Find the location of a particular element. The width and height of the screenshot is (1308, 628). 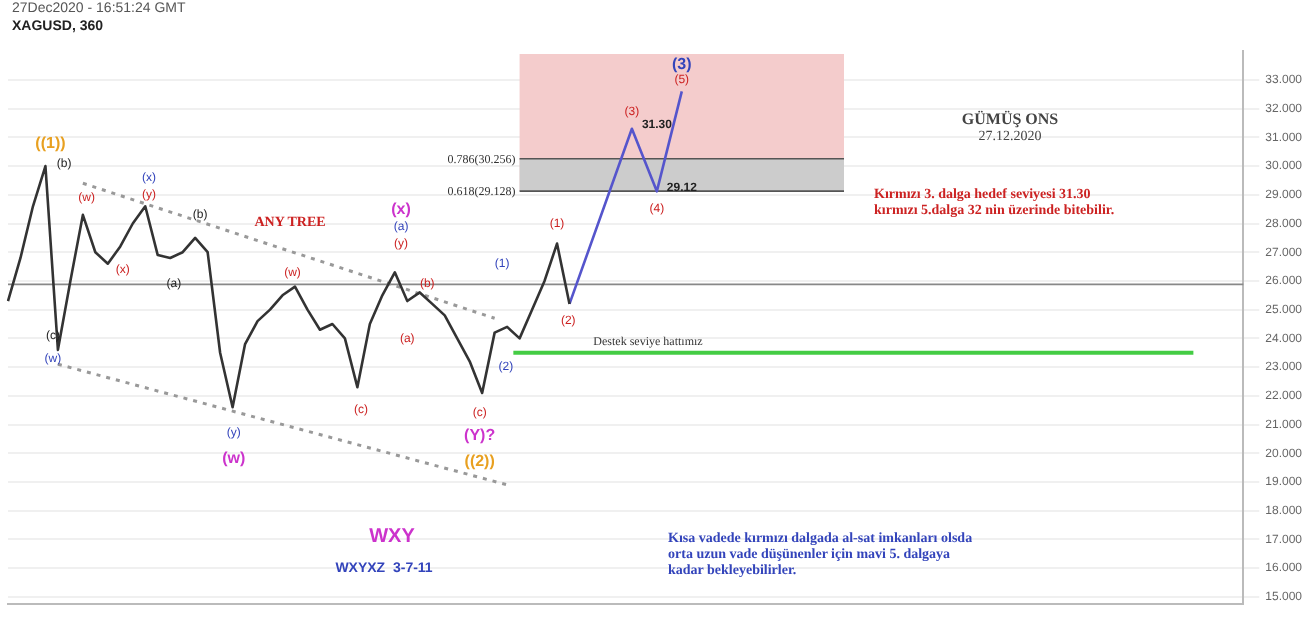

annotation: WXY is located at coordinates (392, 536).